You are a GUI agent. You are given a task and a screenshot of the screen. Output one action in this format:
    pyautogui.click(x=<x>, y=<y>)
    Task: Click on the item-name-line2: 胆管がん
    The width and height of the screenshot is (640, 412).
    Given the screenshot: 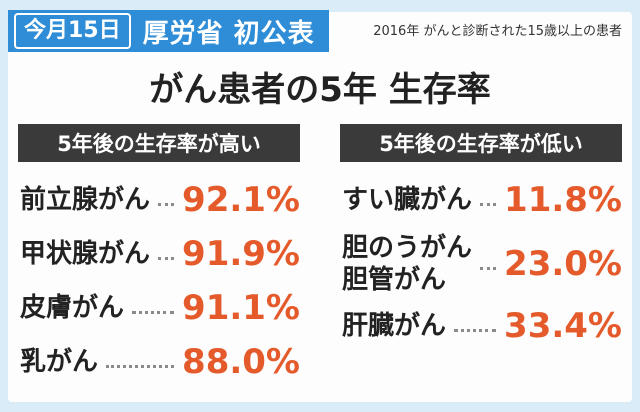 What is the action you would take?
    pyautogui.click(x=394, y=280)
    